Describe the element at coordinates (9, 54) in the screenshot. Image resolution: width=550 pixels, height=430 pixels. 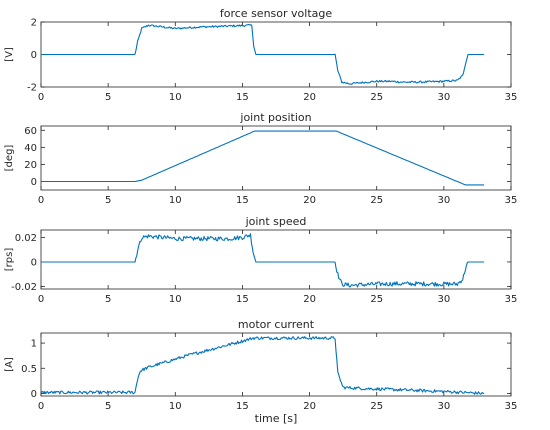
I see `y-axis-label: [V]` at that location.